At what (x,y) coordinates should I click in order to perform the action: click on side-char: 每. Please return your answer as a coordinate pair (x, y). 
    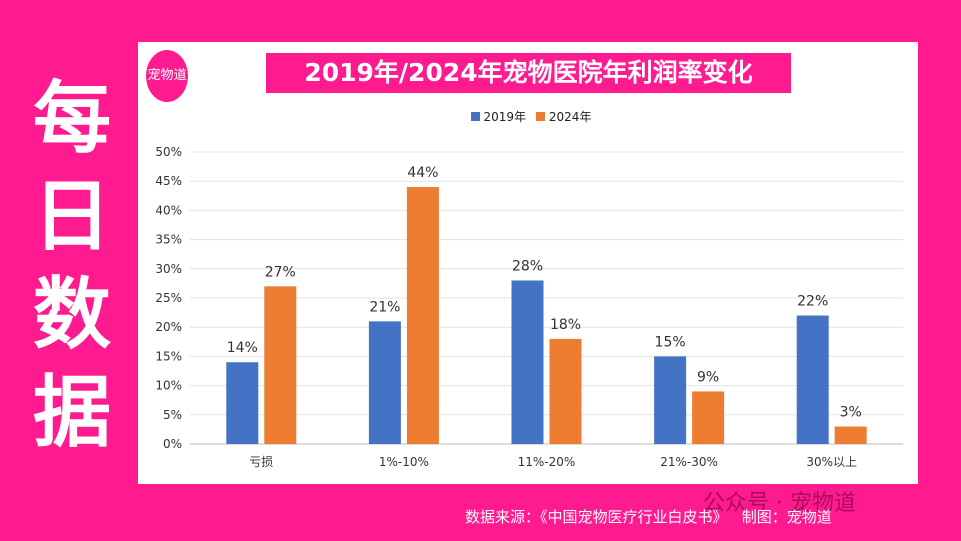
    Looking at the image, I should click on (71, 119).